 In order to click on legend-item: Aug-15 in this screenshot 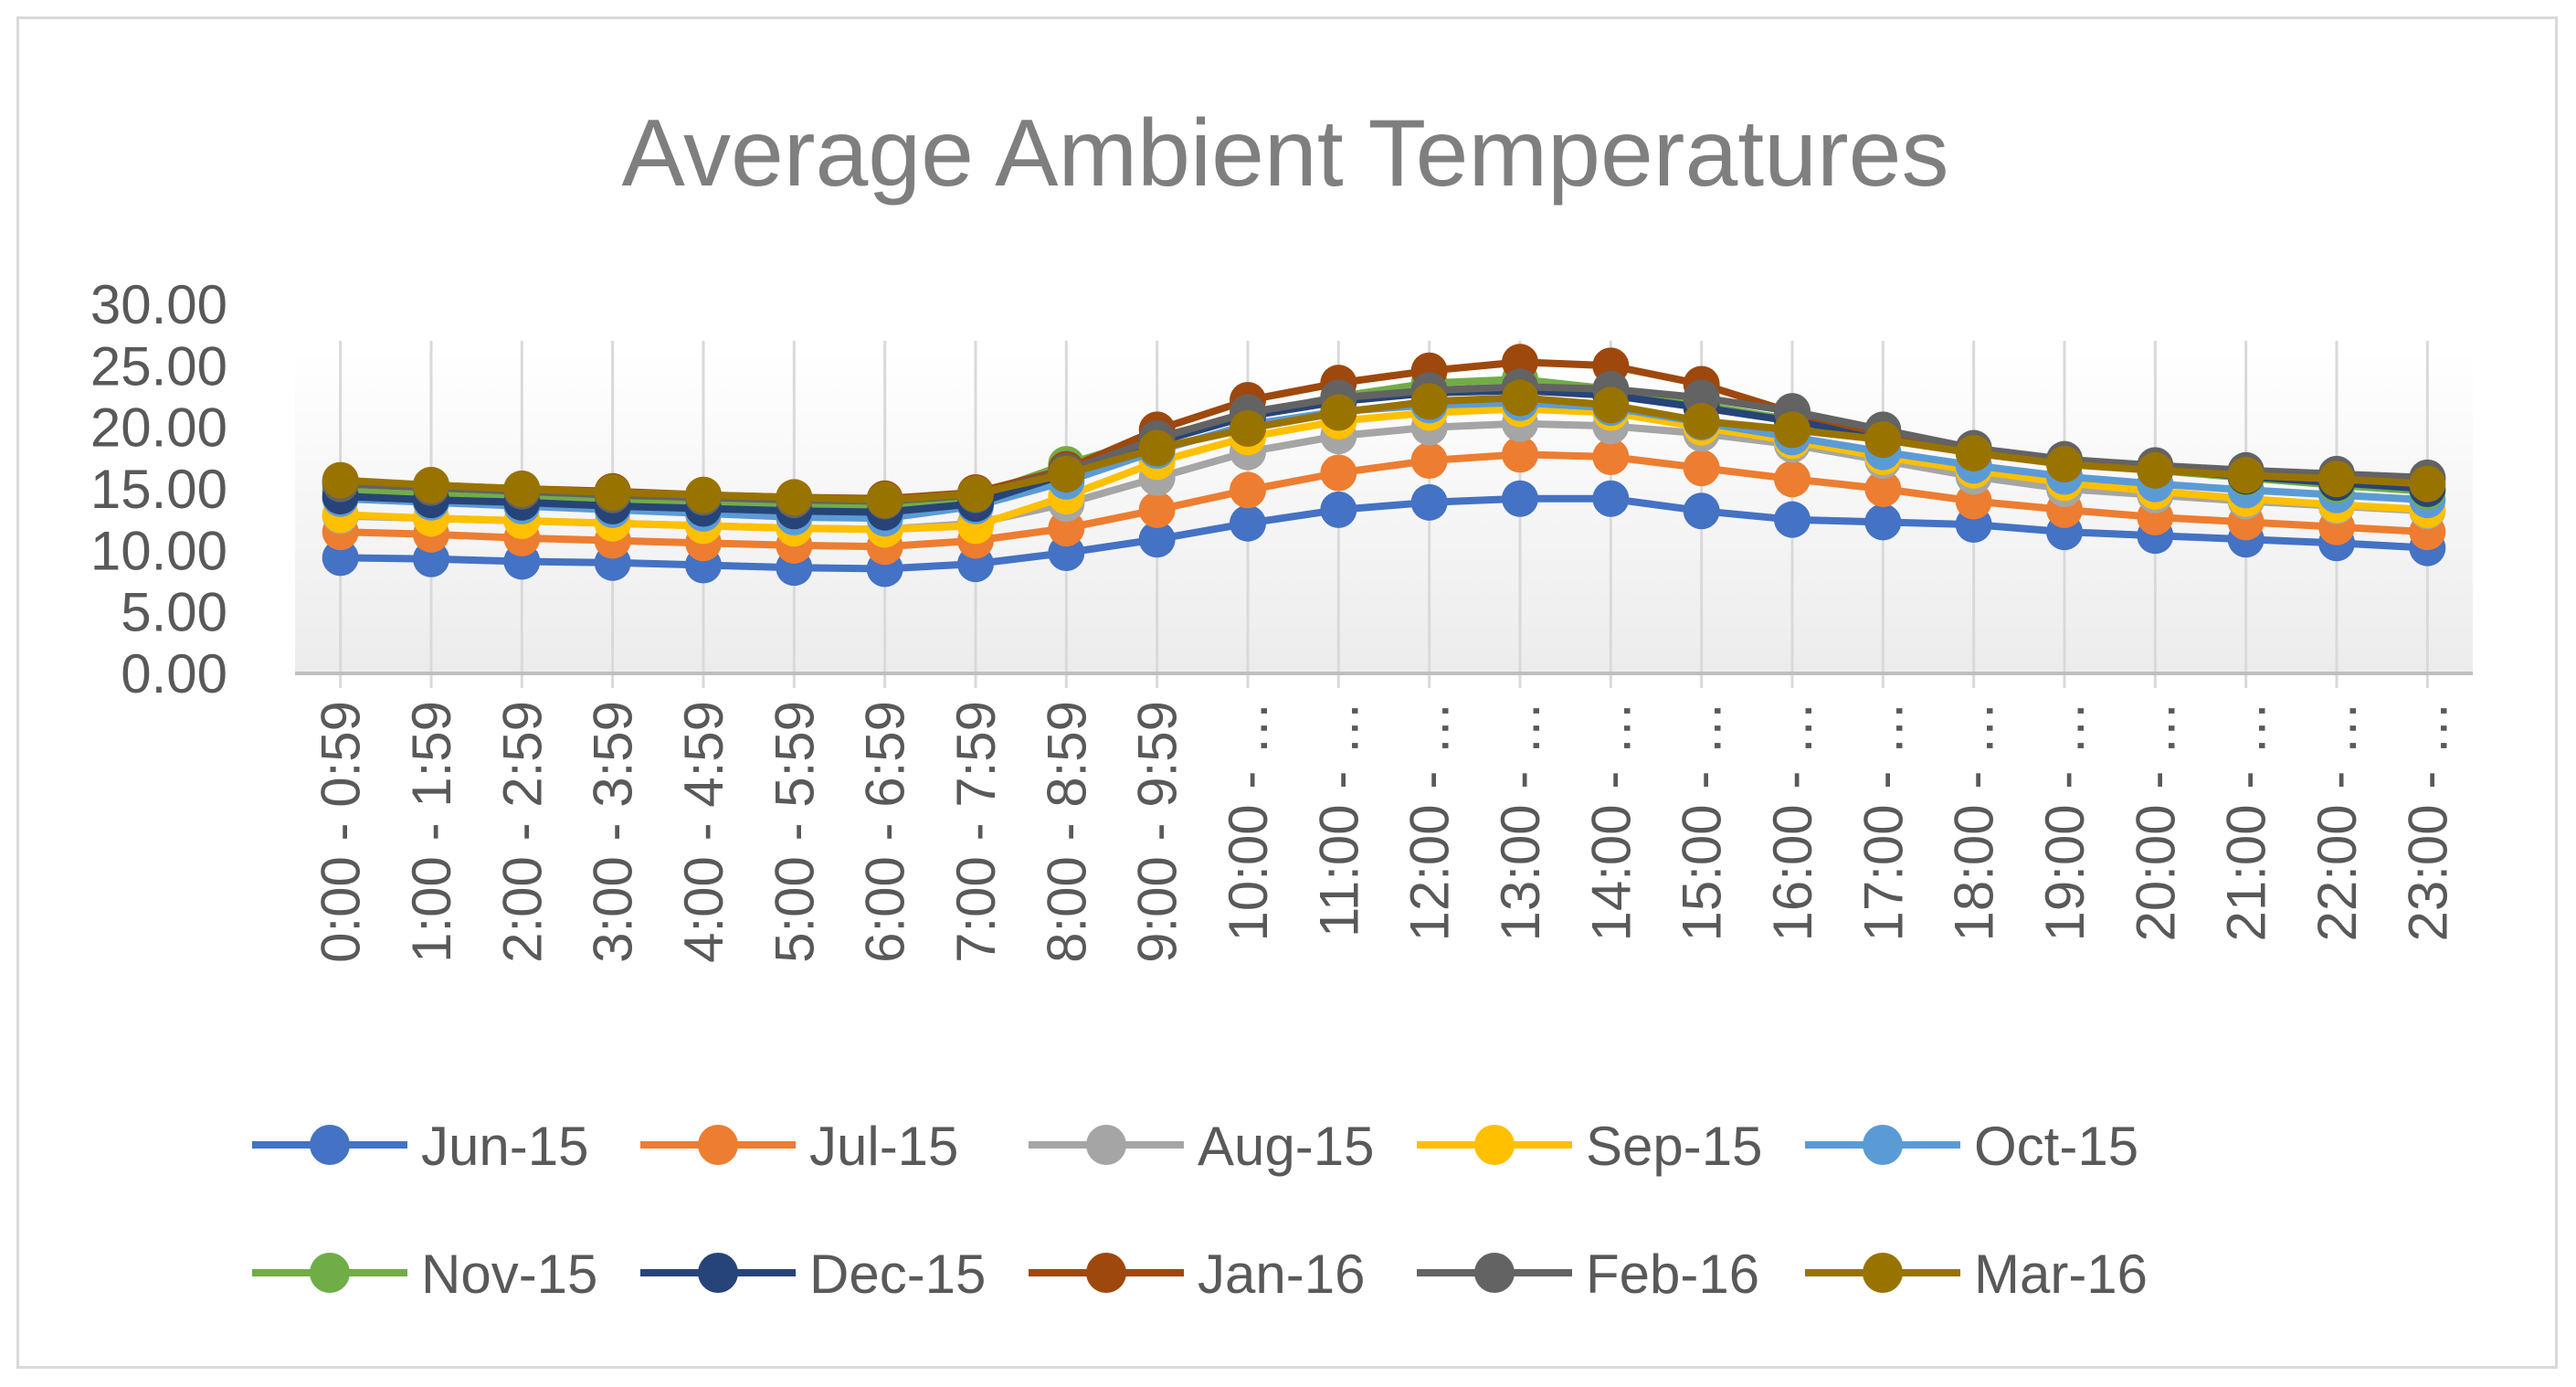, I will do `click(1201, 1147)`.